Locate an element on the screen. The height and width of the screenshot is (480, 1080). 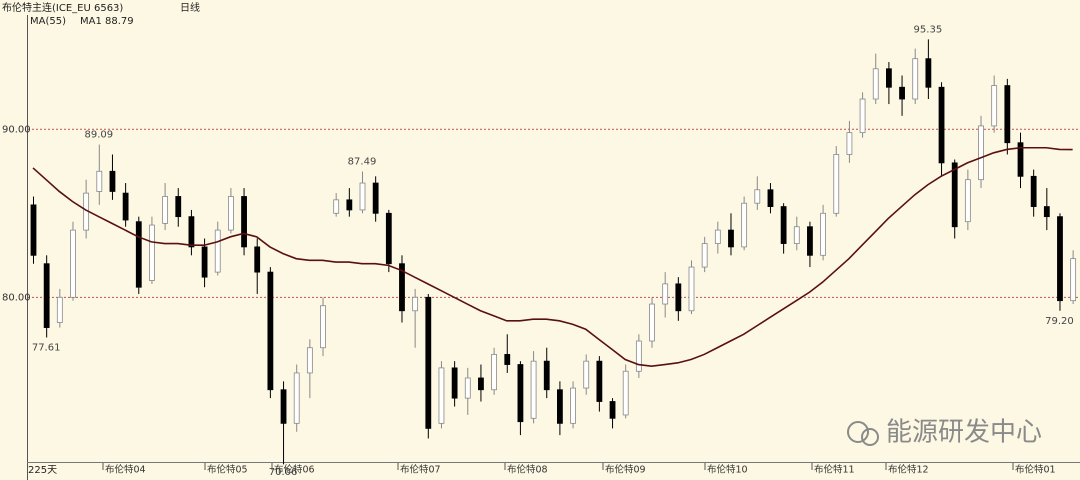
month-label: 布伦特08 is located at coordinates (527, 470).